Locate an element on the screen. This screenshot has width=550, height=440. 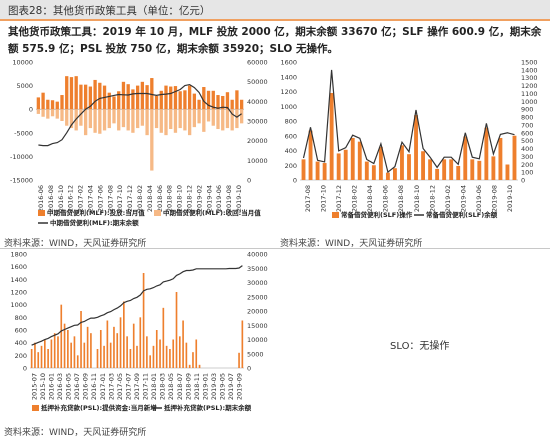
source-note-1: 资料来源：WIND，天风证券研究所 is located at coordinates (75, 244).